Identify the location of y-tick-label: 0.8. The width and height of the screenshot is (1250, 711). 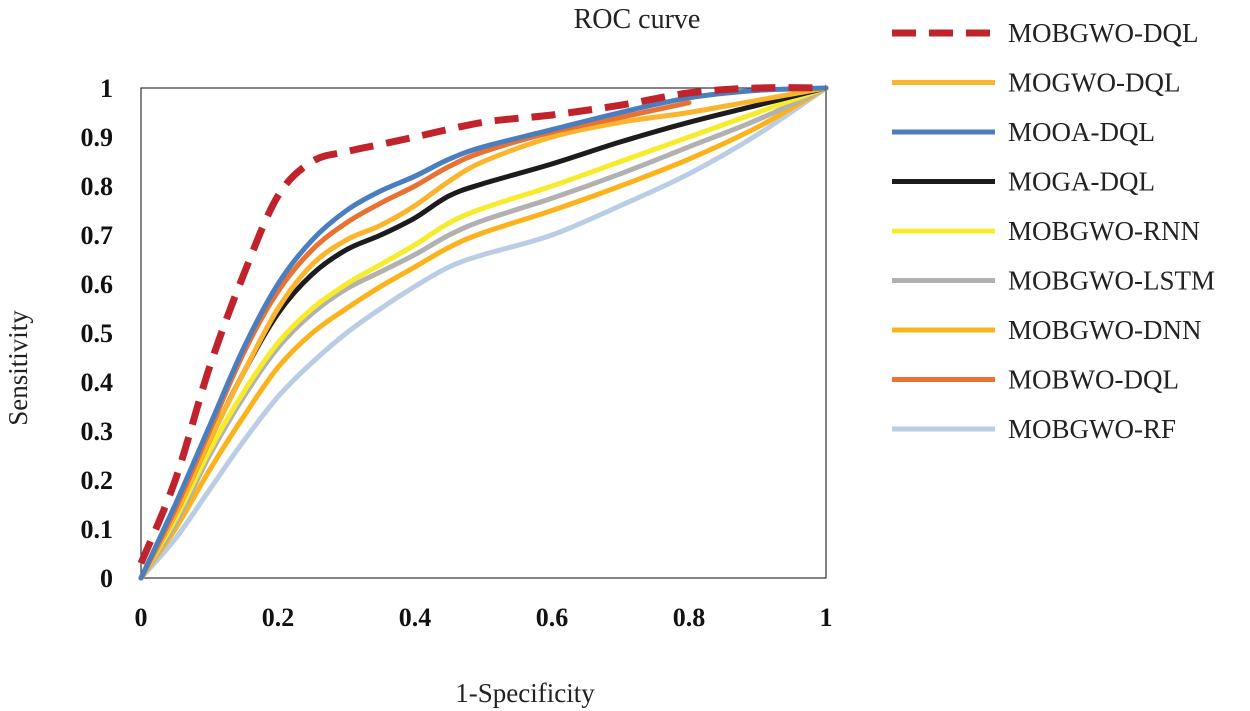
(97, 186).